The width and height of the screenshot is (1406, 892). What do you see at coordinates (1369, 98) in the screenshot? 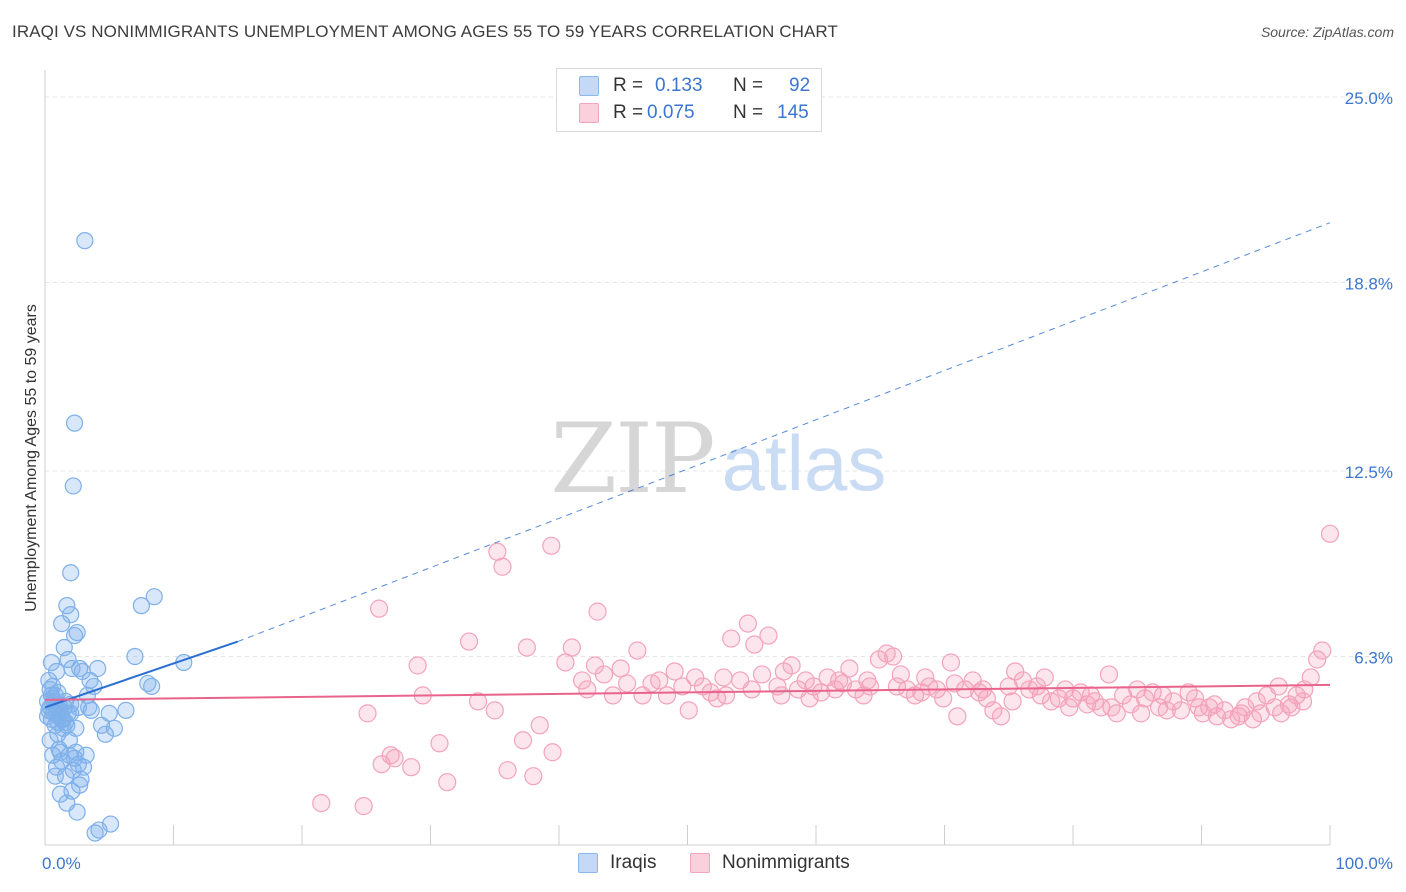
I see `y-tick-label: 25.0%` at bounding box center [1369, 98].